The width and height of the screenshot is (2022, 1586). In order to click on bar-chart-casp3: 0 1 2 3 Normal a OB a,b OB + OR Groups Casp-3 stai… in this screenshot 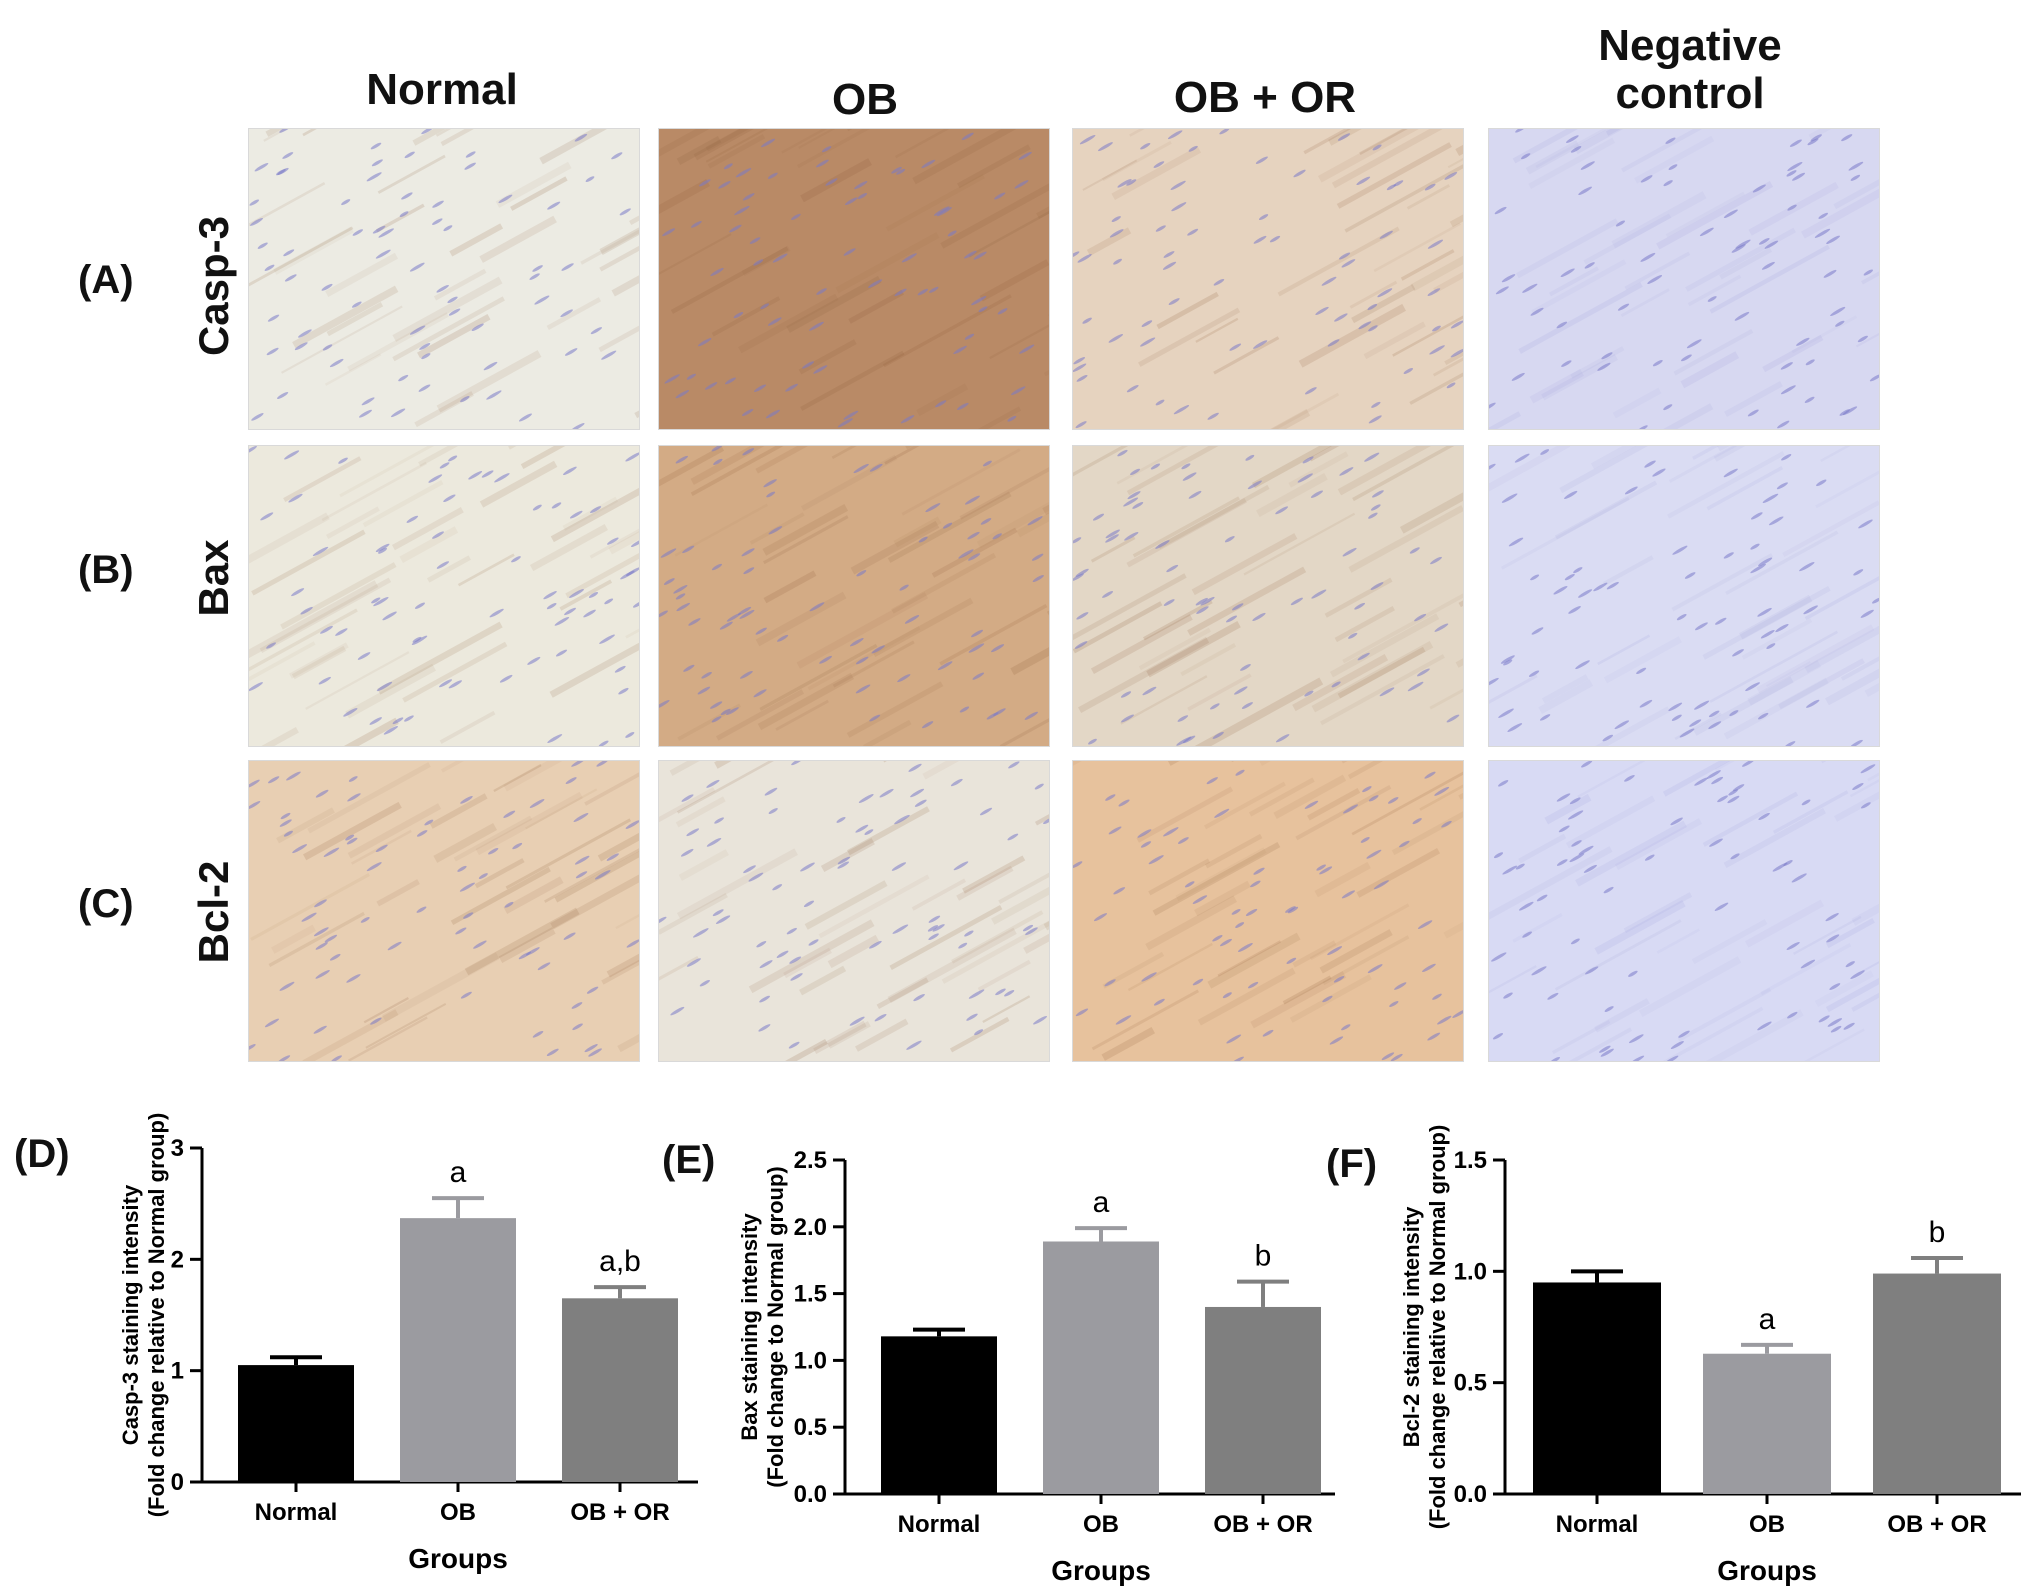, I will do `click(408, 1343)`.